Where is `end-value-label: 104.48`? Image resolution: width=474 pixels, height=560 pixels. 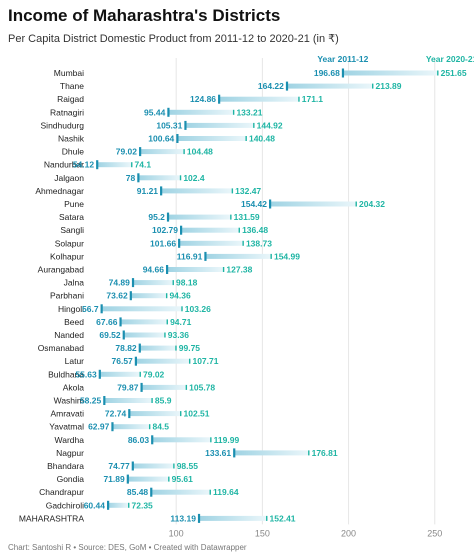 end-value-label: 104.48 is located at coordinates (200, 152).